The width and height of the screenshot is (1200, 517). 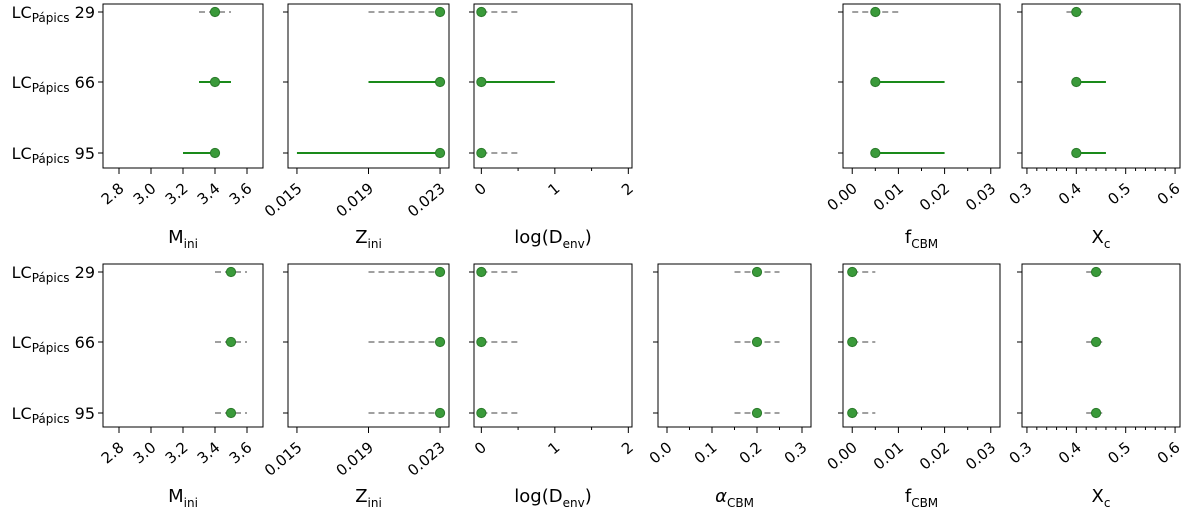 I want to click on panel-top-X: 0.3 0.4 0.5 0.6 Xc, so click(x=1095, y=127).